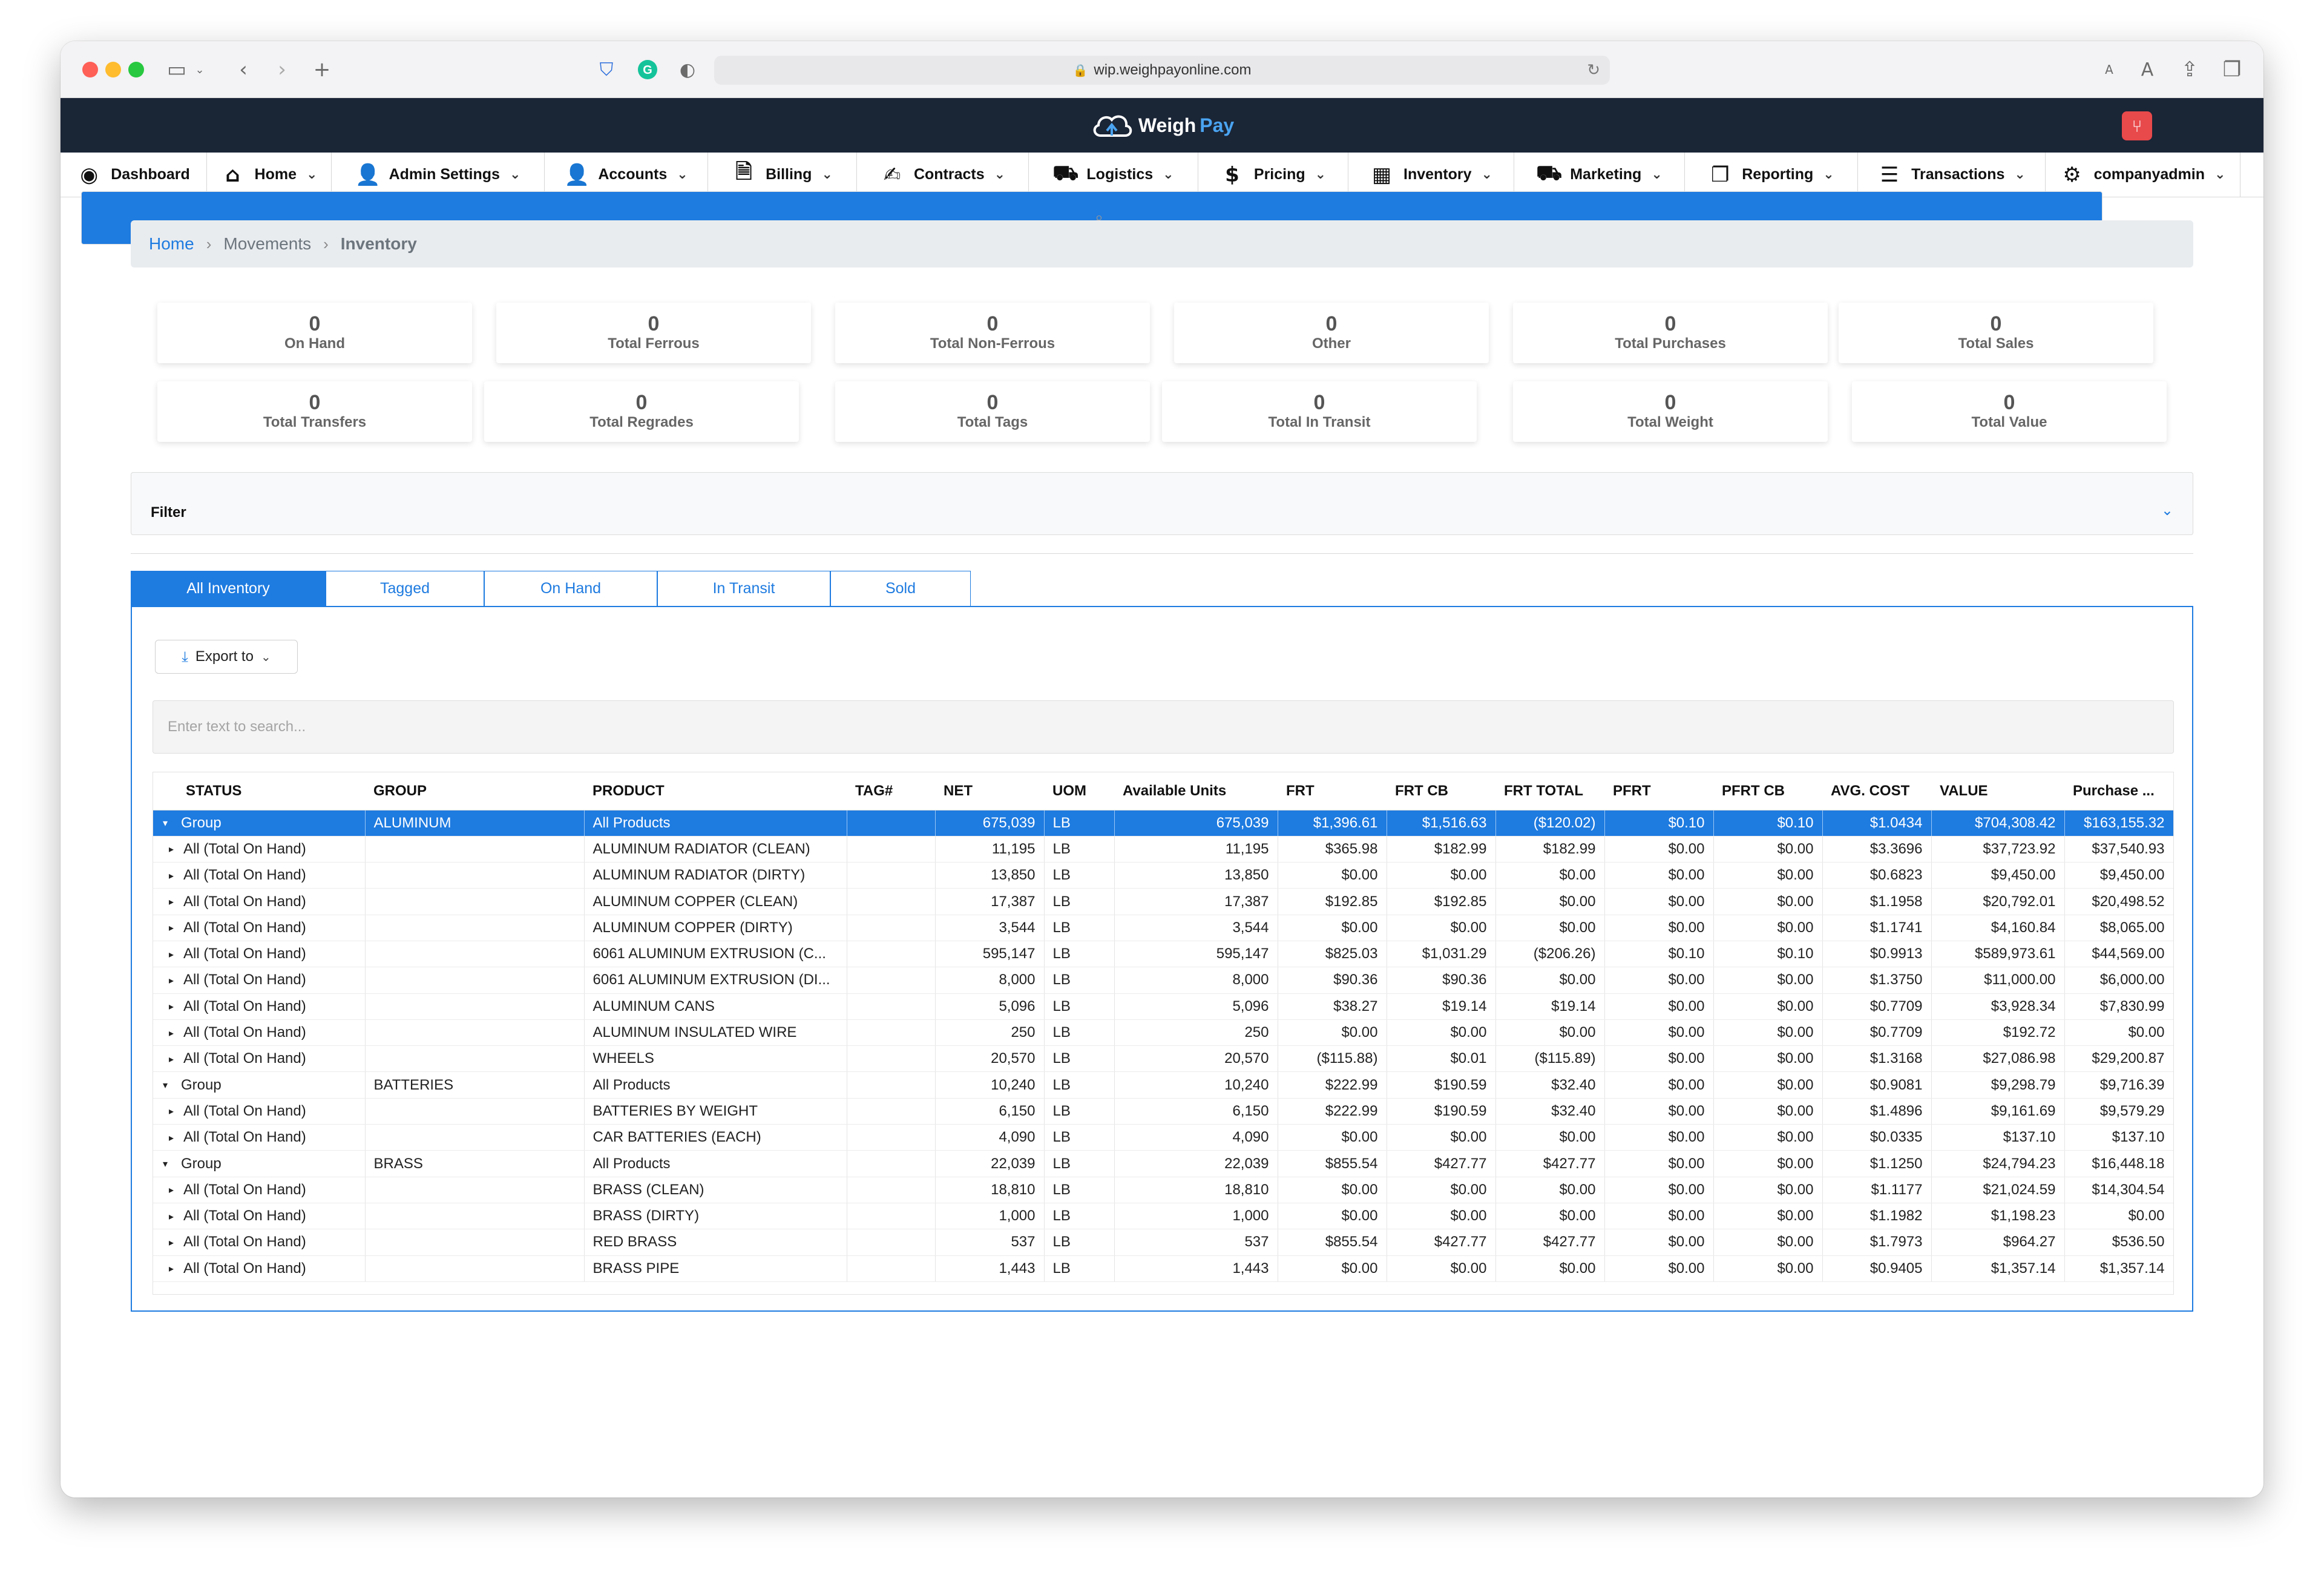 This screenshot has height=1578, width=2324. I want to click on breadcrumb-movements: Movements, so click(267, 244).